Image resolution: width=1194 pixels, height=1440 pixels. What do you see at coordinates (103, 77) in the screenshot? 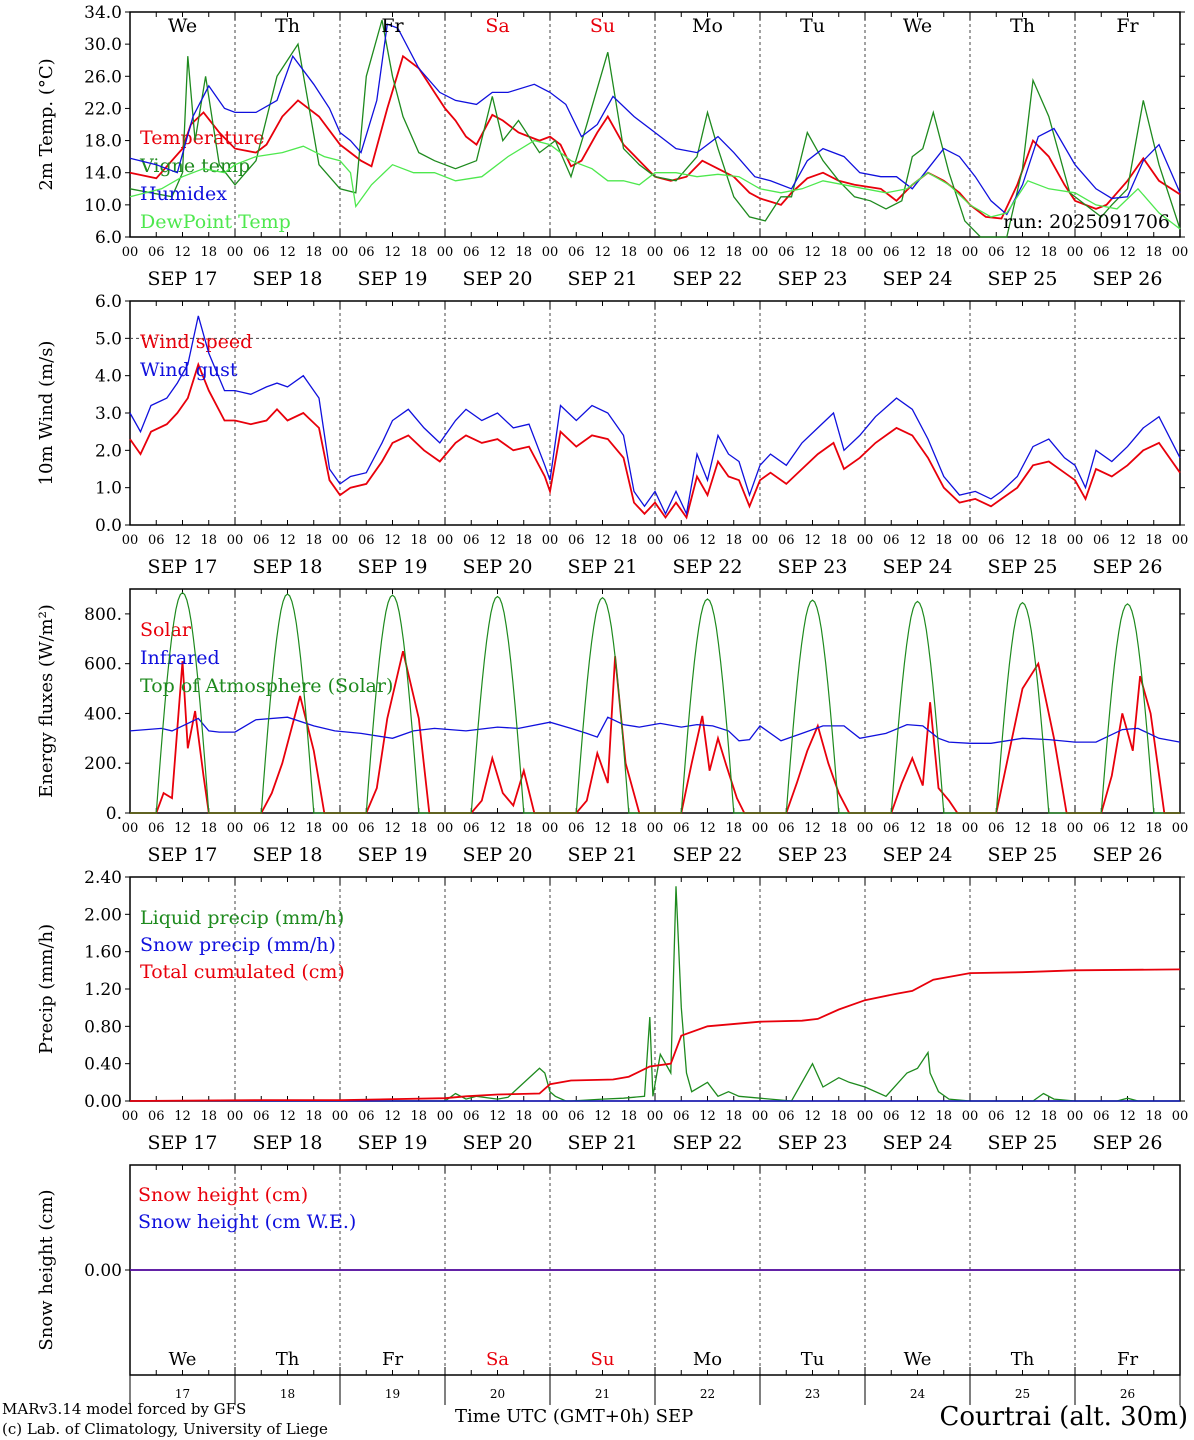
I see `y-tick-label: 26.0` at bounding box center [103, 77].